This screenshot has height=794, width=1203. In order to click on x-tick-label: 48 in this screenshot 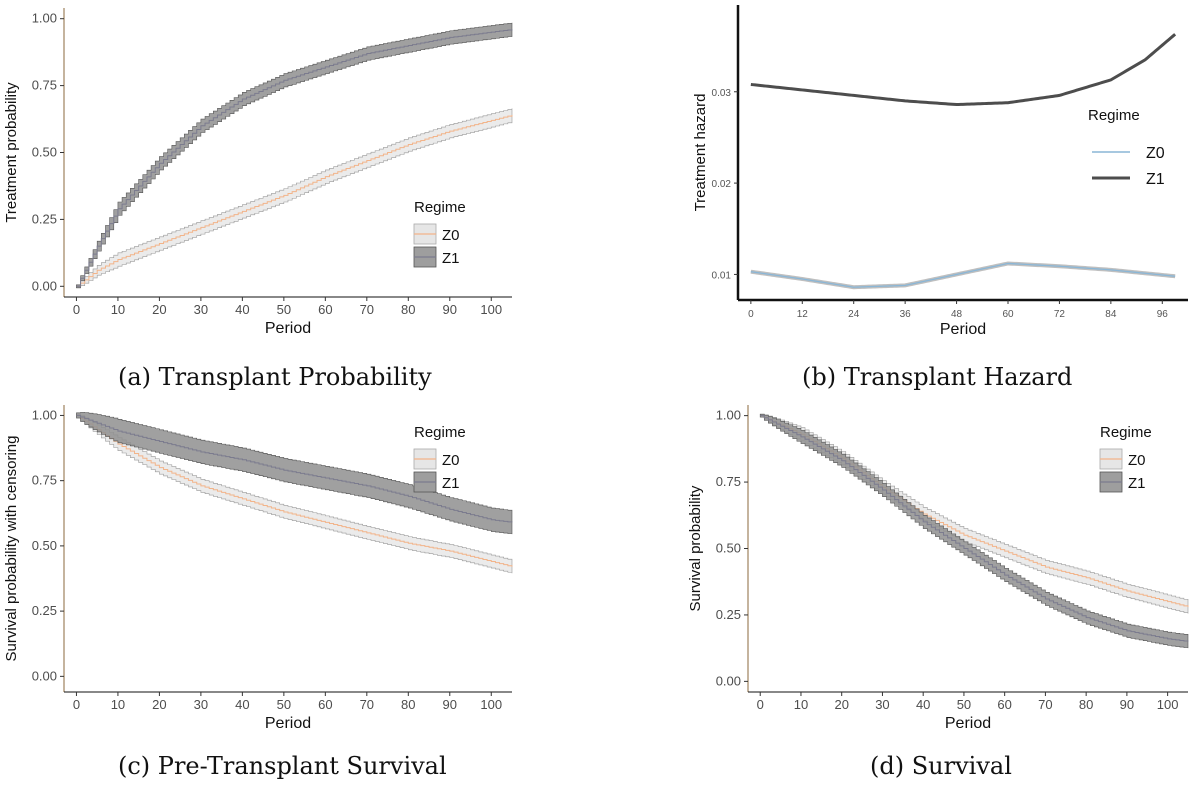, I will do `click(957, 314)`.